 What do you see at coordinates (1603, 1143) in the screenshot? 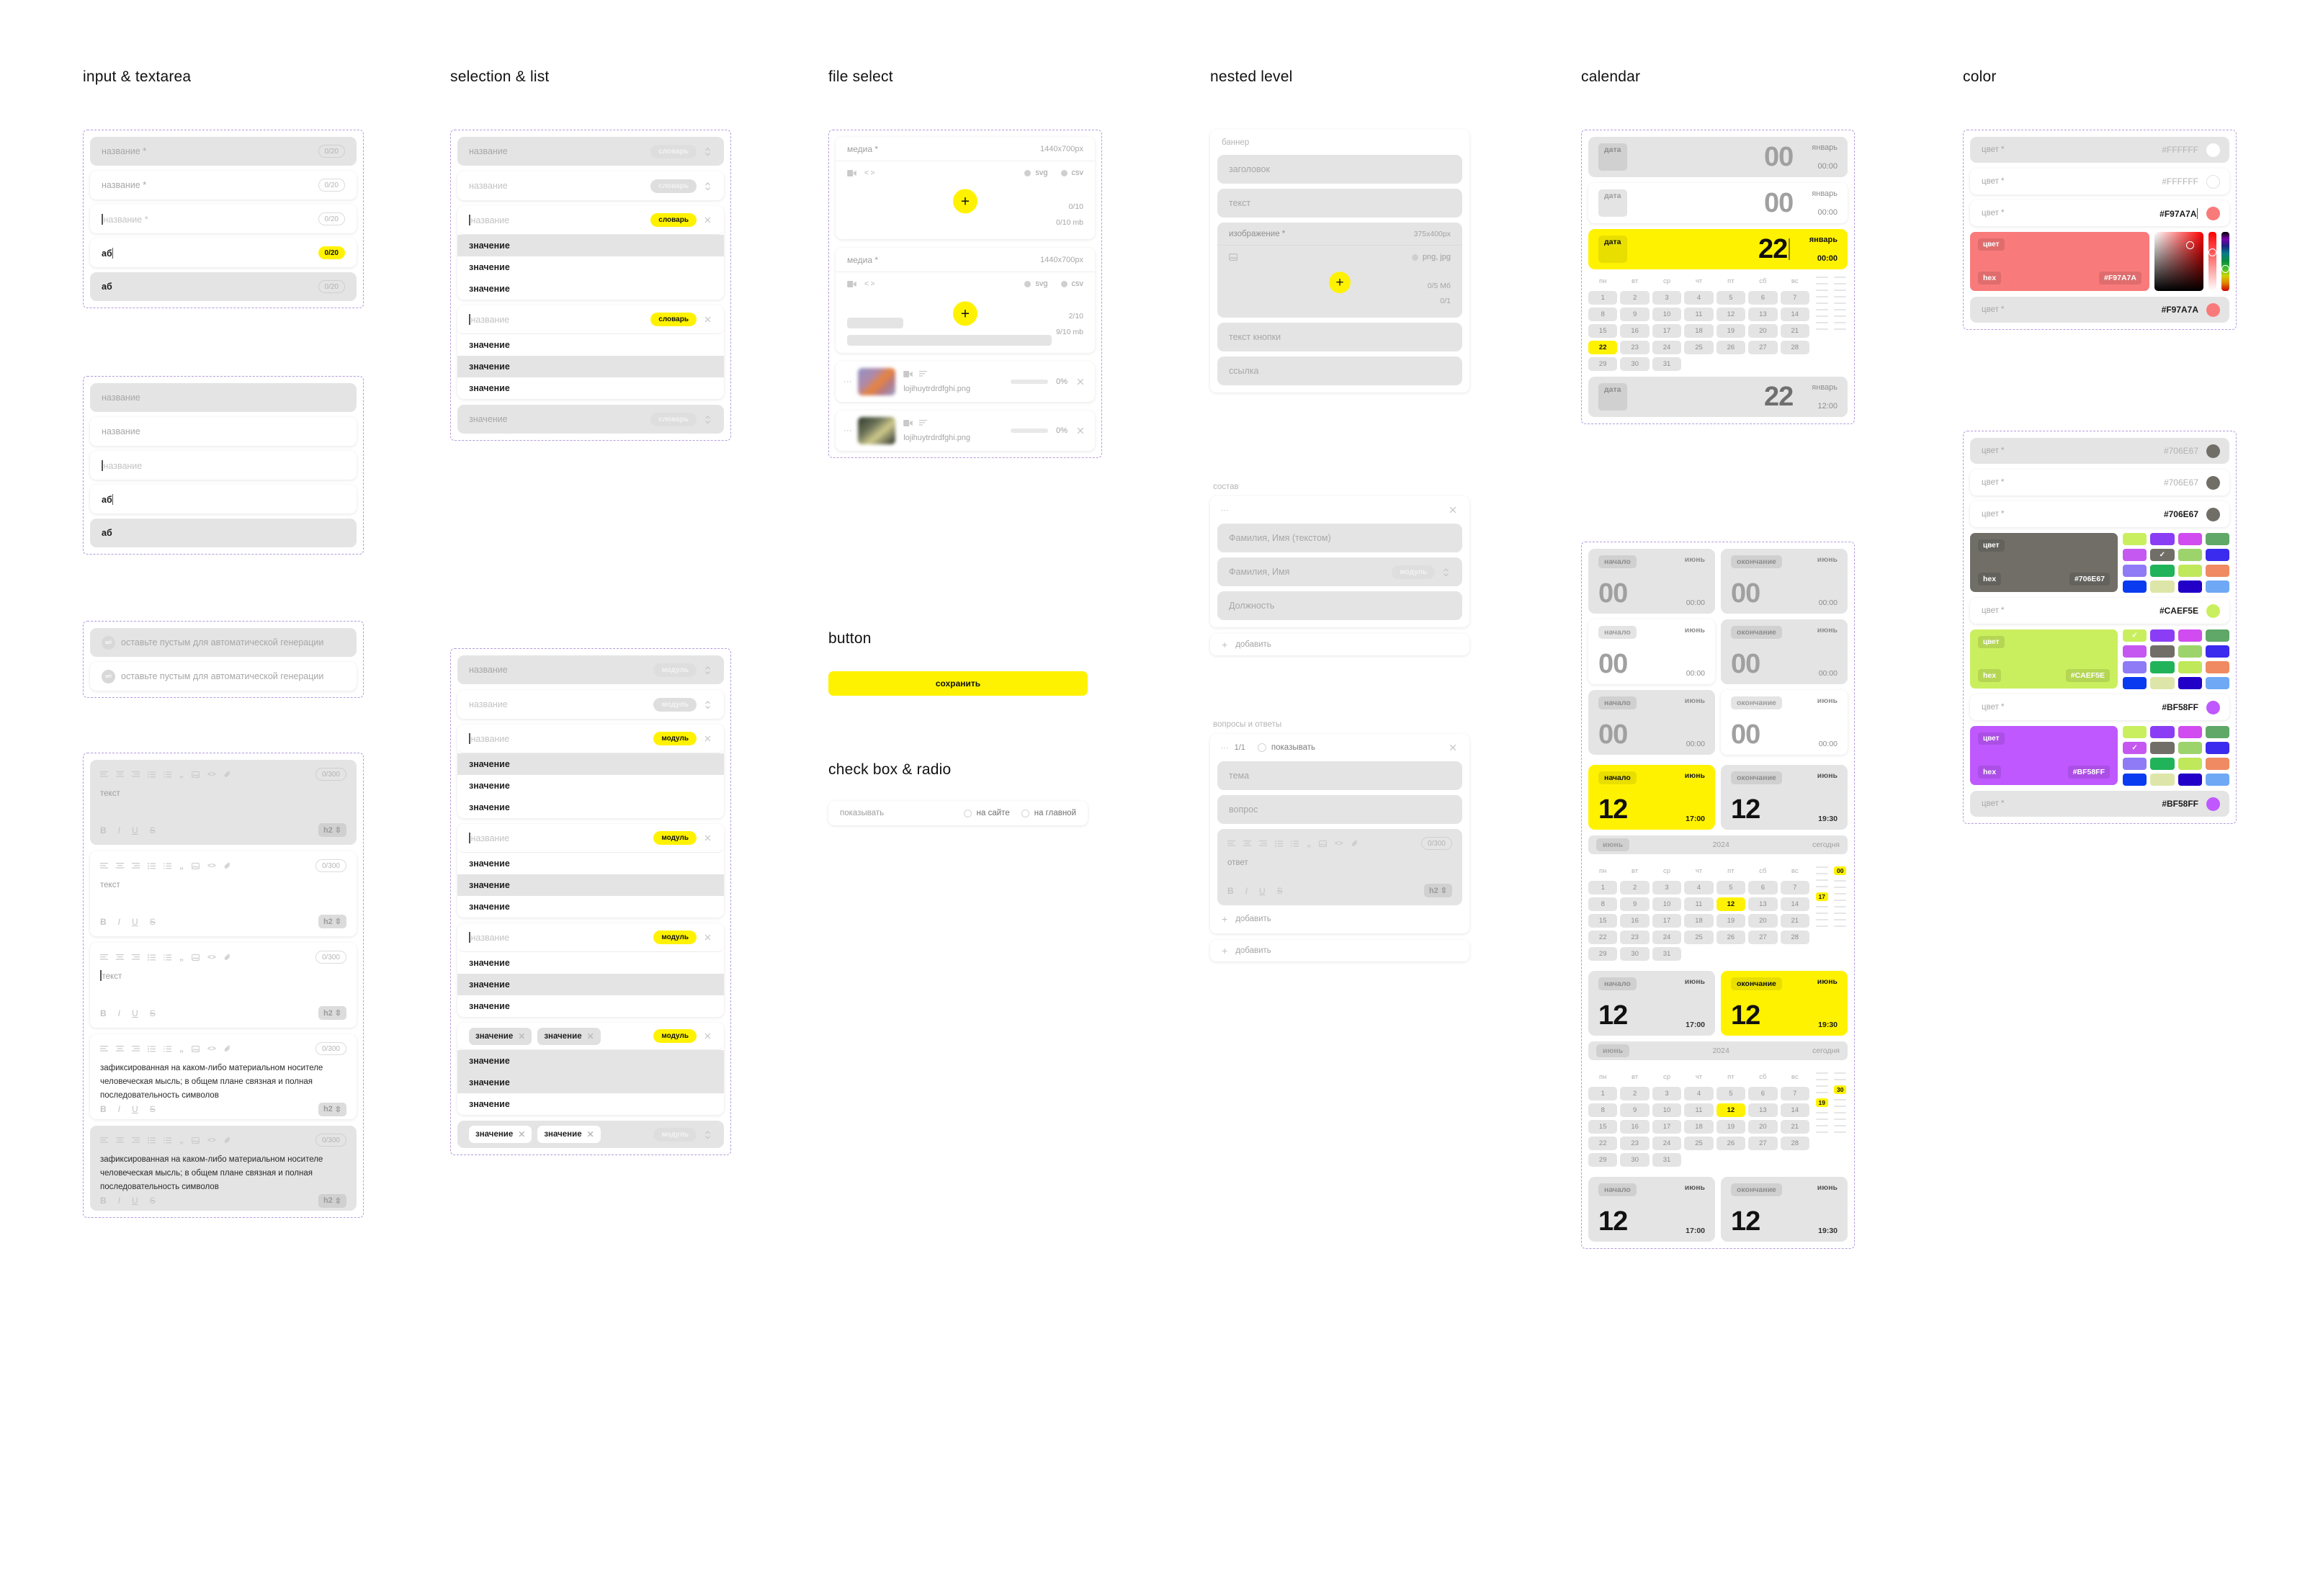
I see `calendar-day: 22` at bounding box center [1603, 1143].